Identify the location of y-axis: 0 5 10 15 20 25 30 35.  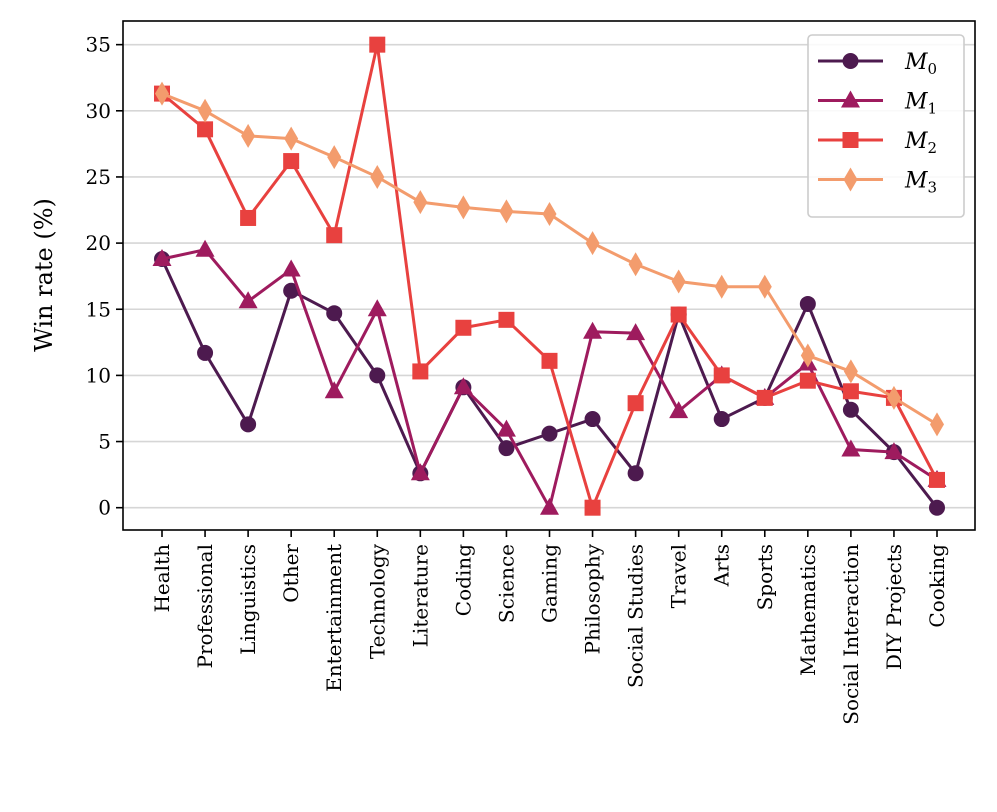
(104, 276).